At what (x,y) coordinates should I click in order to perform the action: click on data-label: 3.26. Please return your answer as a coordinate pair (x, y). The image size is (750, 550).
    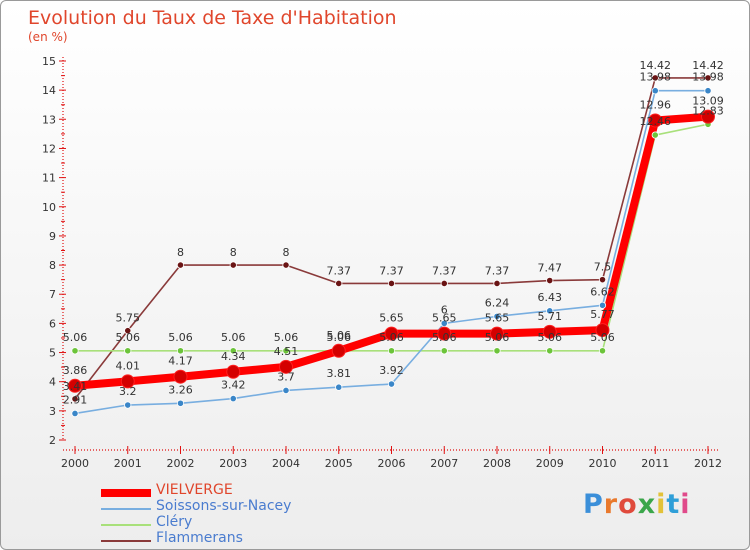
    Looking at the image, I should click on (180, 389).